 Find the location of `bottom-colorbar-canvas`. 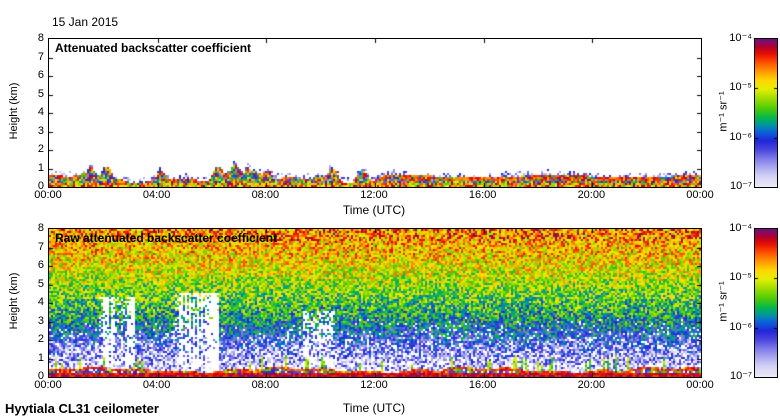

bottom-colorbar-canvas is located at coordinates (766, 303).